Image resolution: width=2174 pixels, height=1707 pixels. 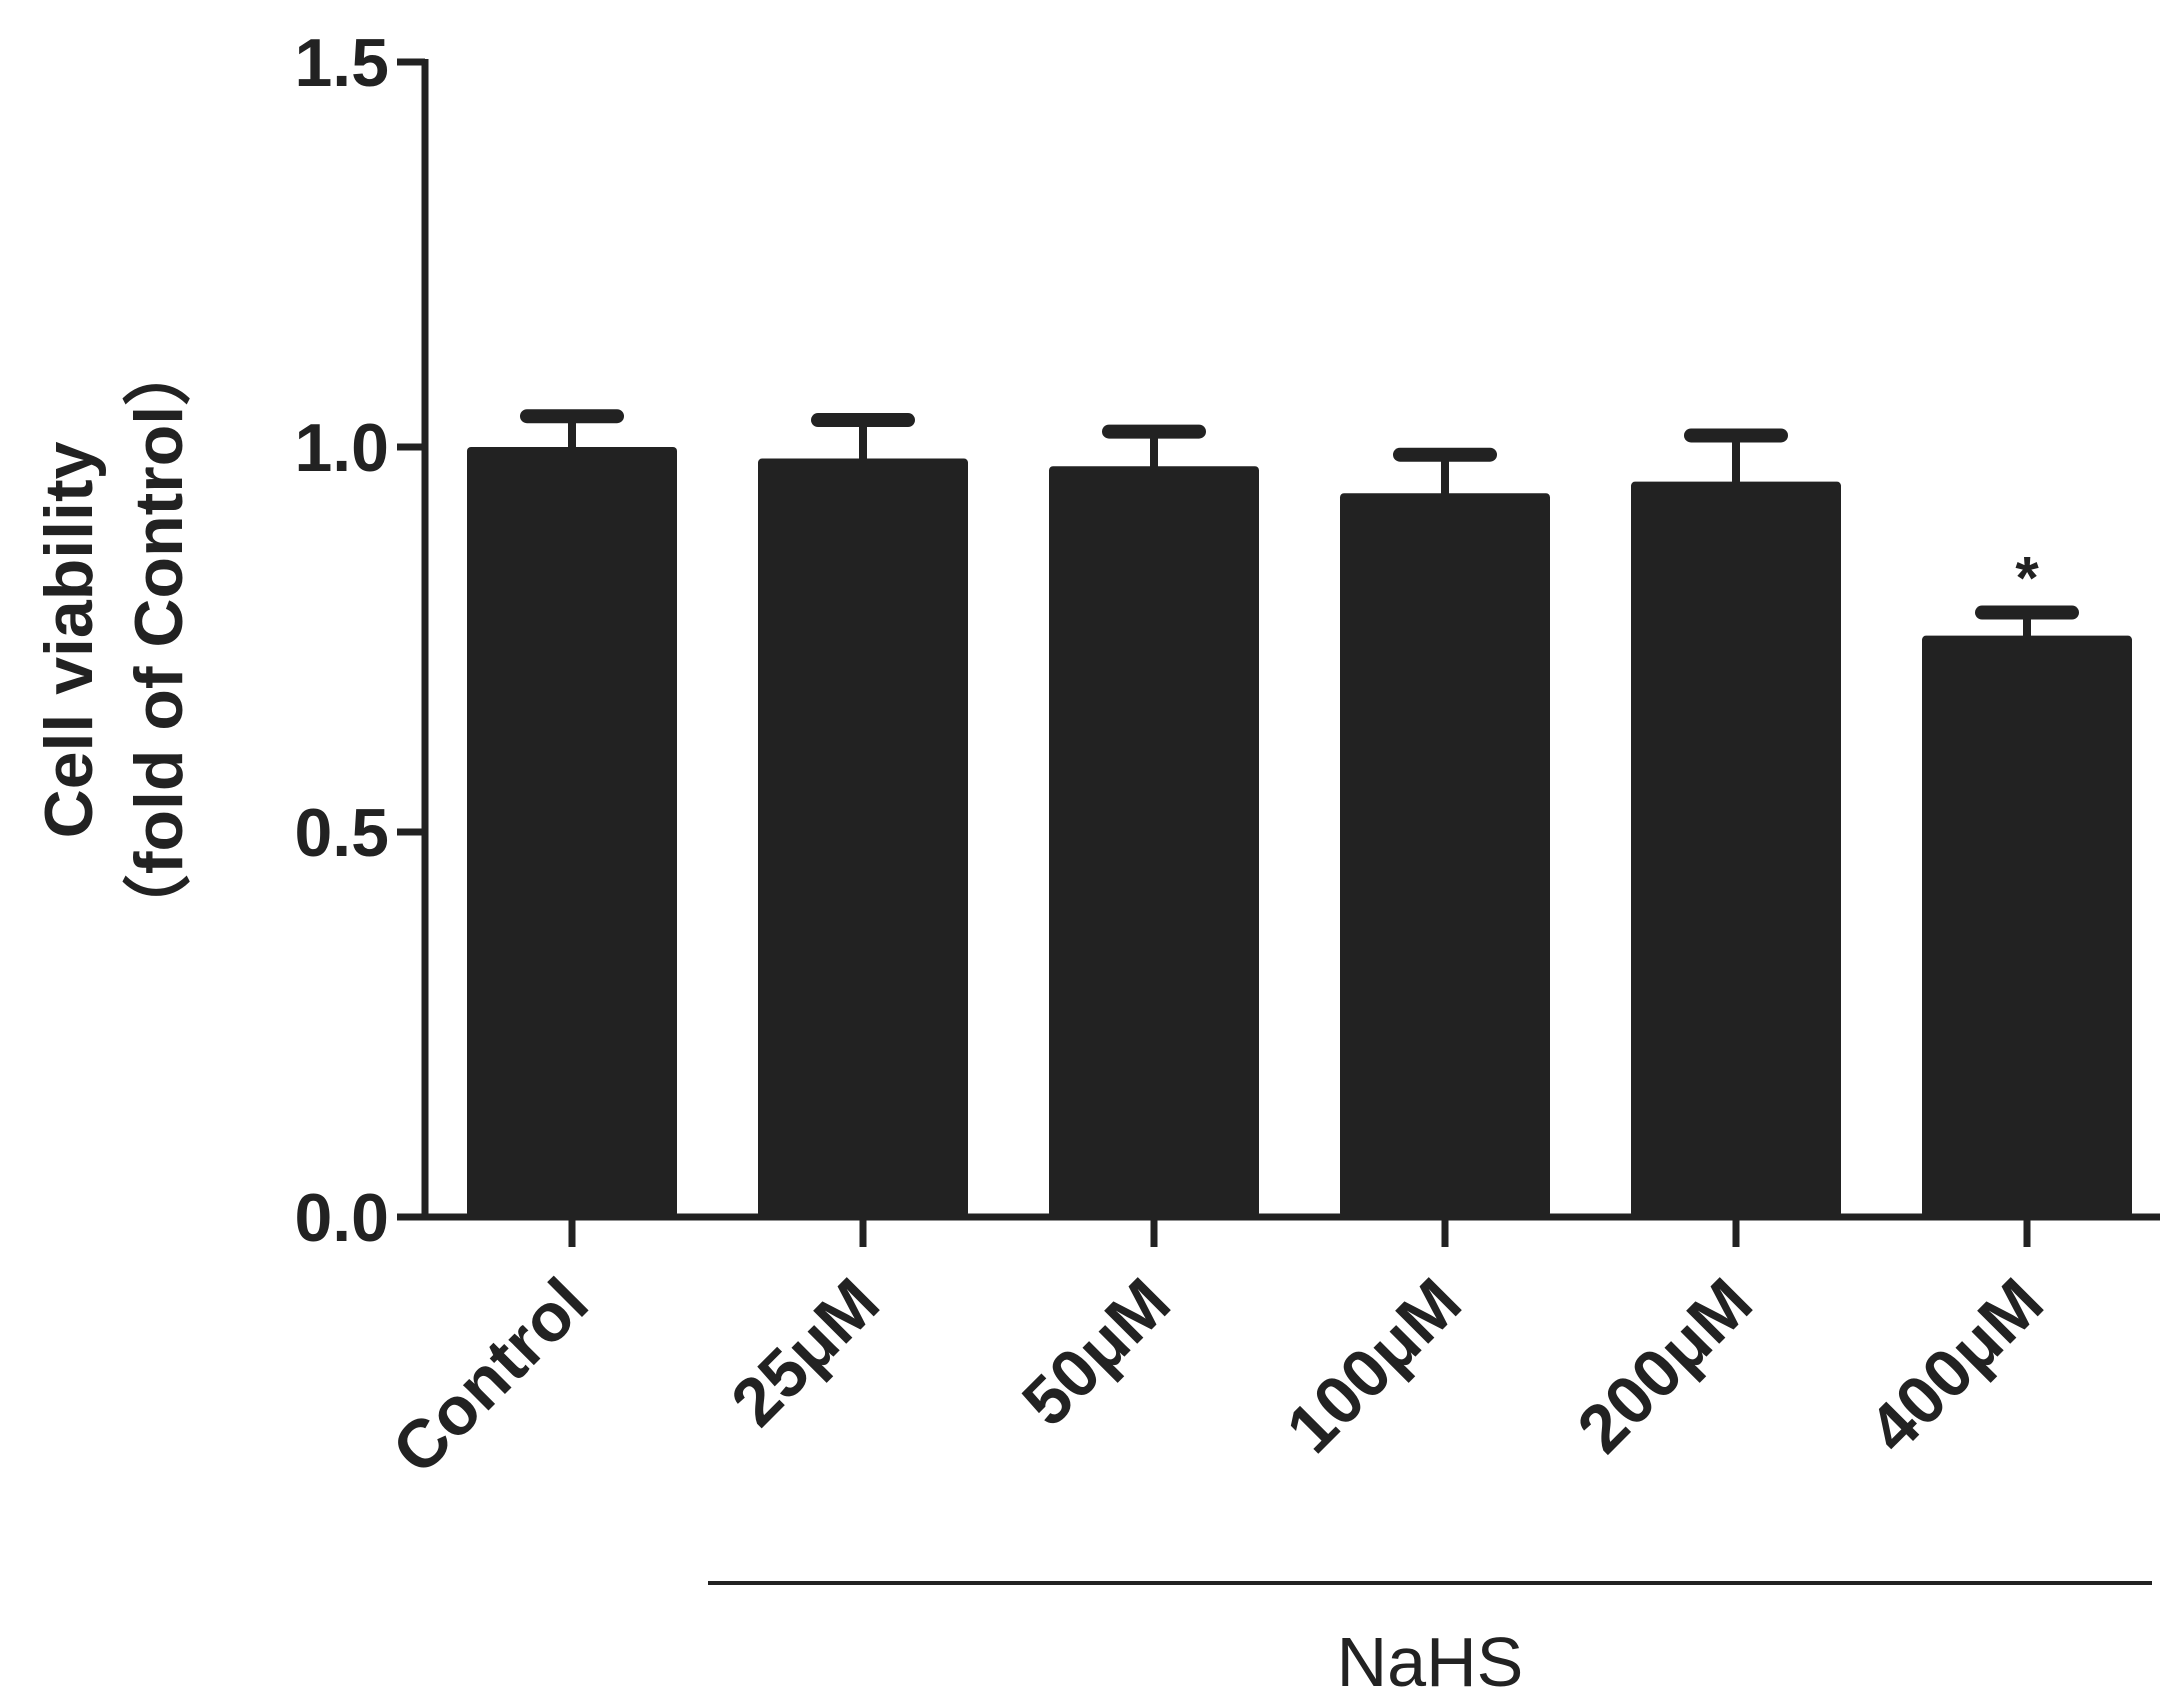 What do you see at coordinates (1664, 1365) in the screenshot?
I see `x-tick-label: 200μM` at bounding box center [1664, 1365].